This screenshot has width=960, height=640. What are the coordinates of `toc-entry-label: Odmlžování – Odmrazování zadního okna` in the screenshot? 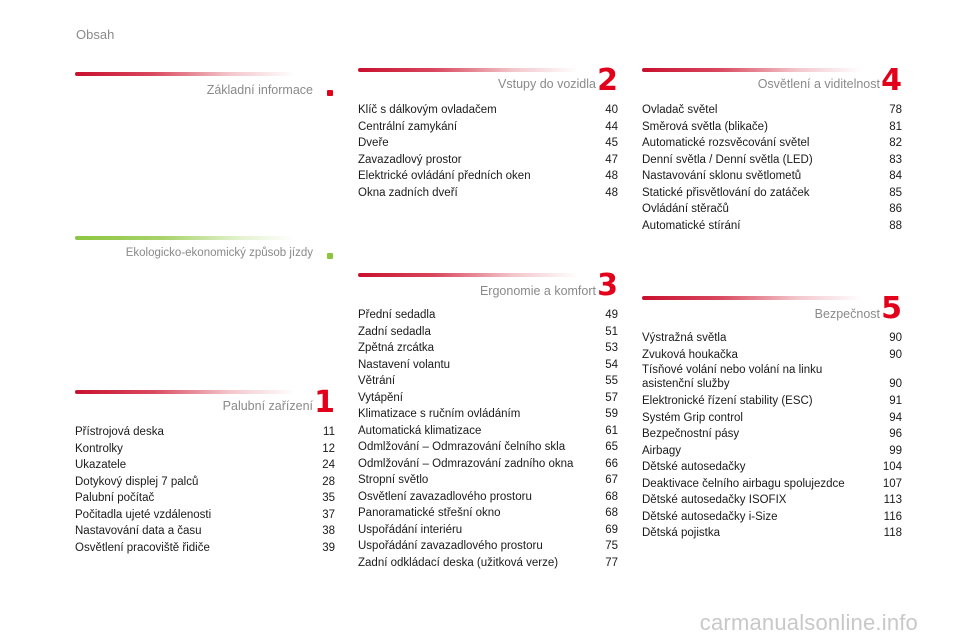 It's located at (466, 463).